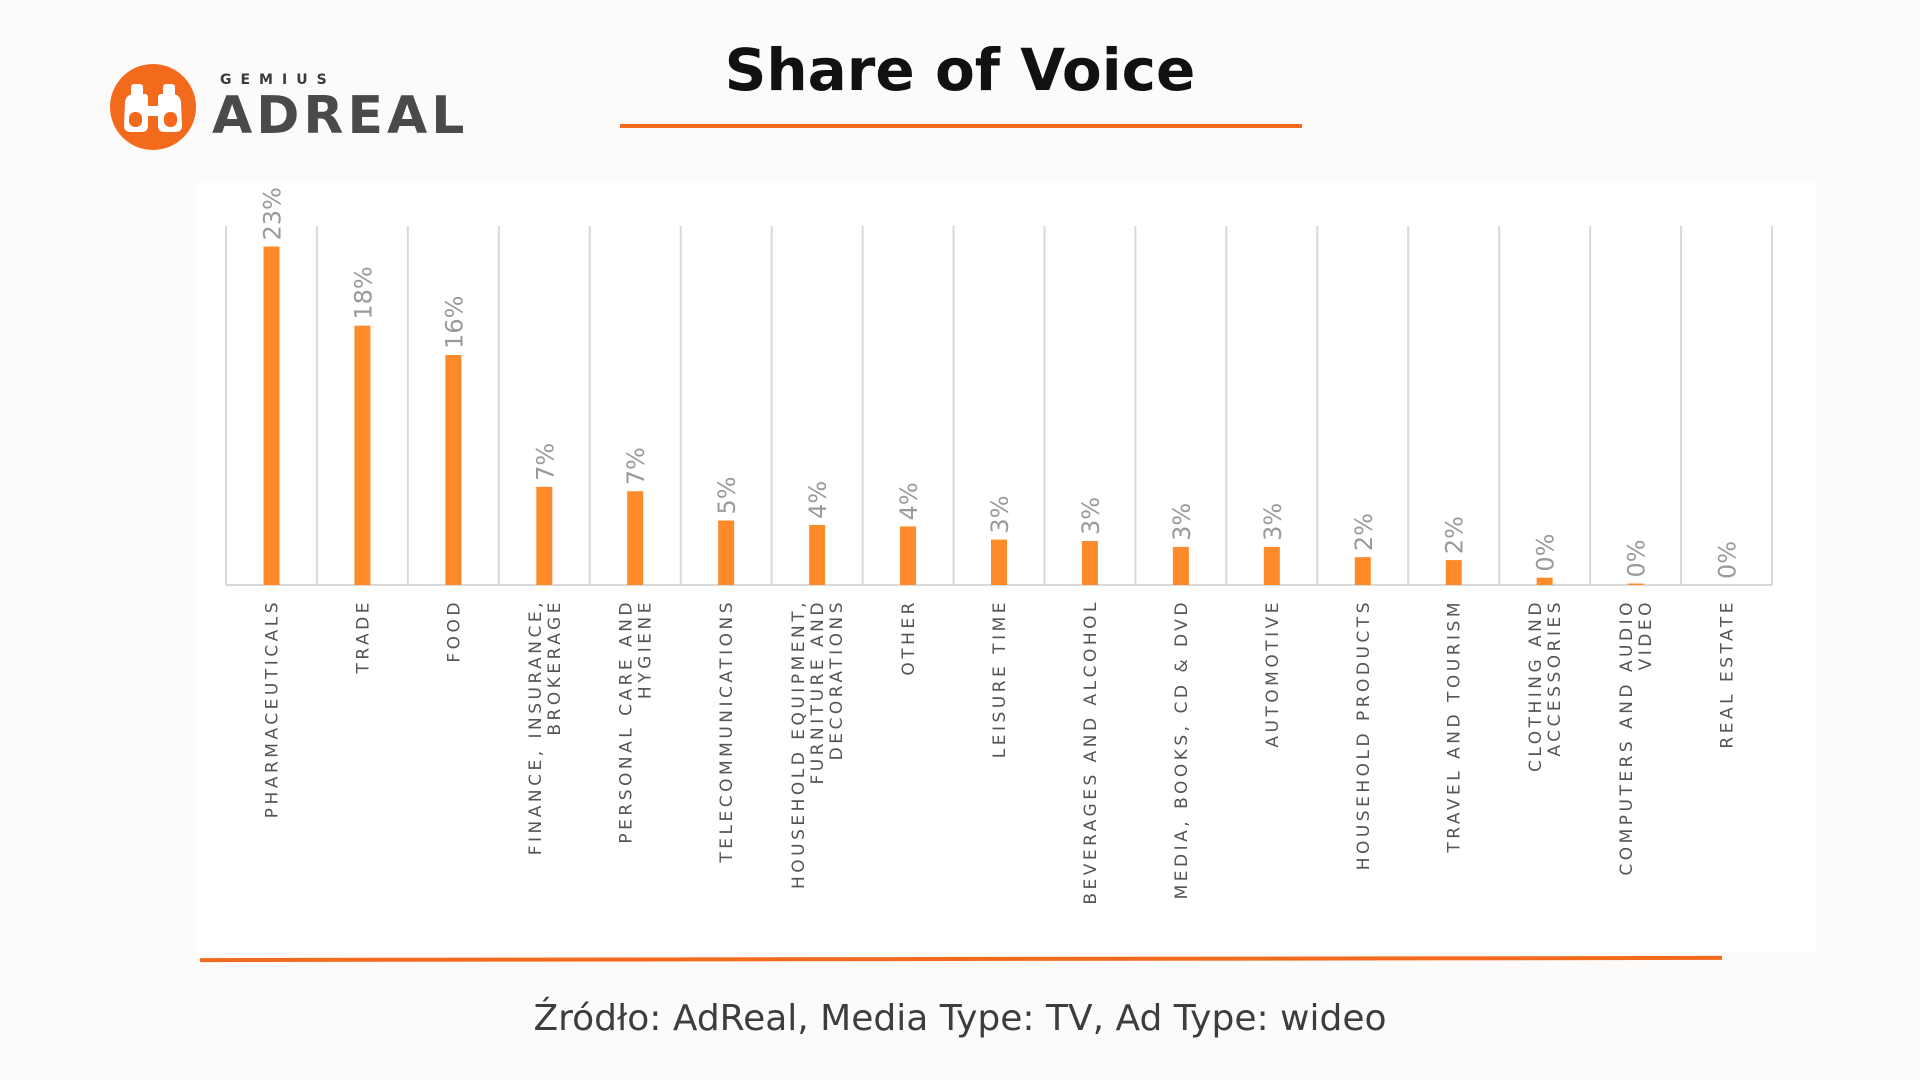 Image resolution: width=1920 pixels, height=1080 pixels. I want to click on category-label: AUTOMOTIVE, so click(1273, 673).